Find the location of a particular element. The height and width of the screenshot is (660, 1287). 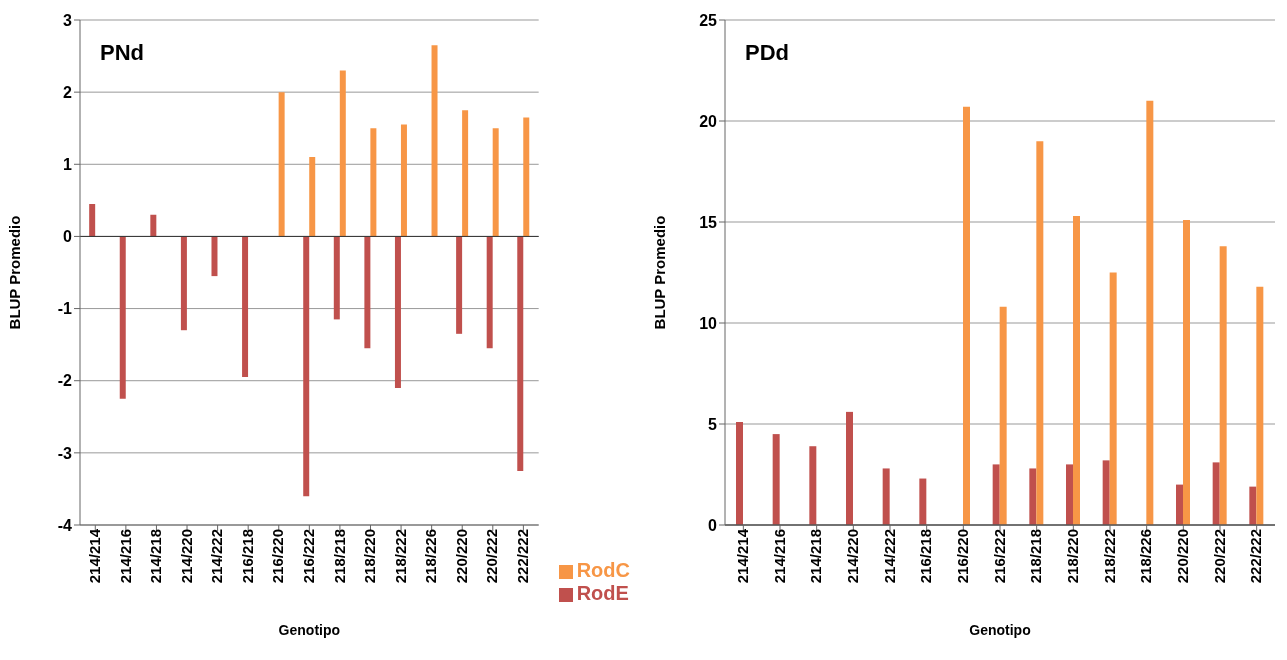

text: PNd is located at coordinates (122, 53).